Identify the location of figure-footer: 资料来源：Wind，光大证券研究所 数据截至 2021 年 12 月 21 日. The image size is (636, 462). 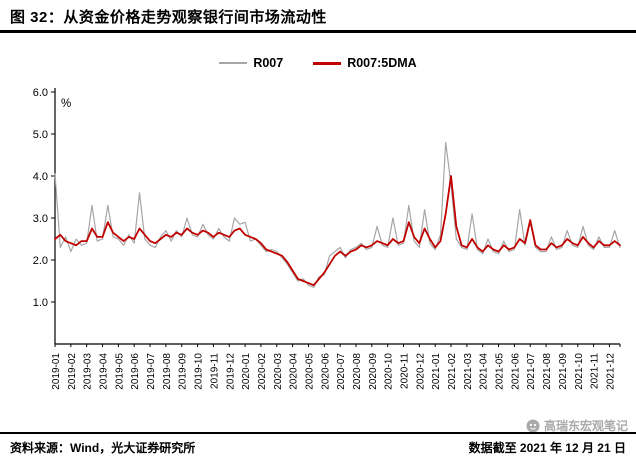
(318, 447).